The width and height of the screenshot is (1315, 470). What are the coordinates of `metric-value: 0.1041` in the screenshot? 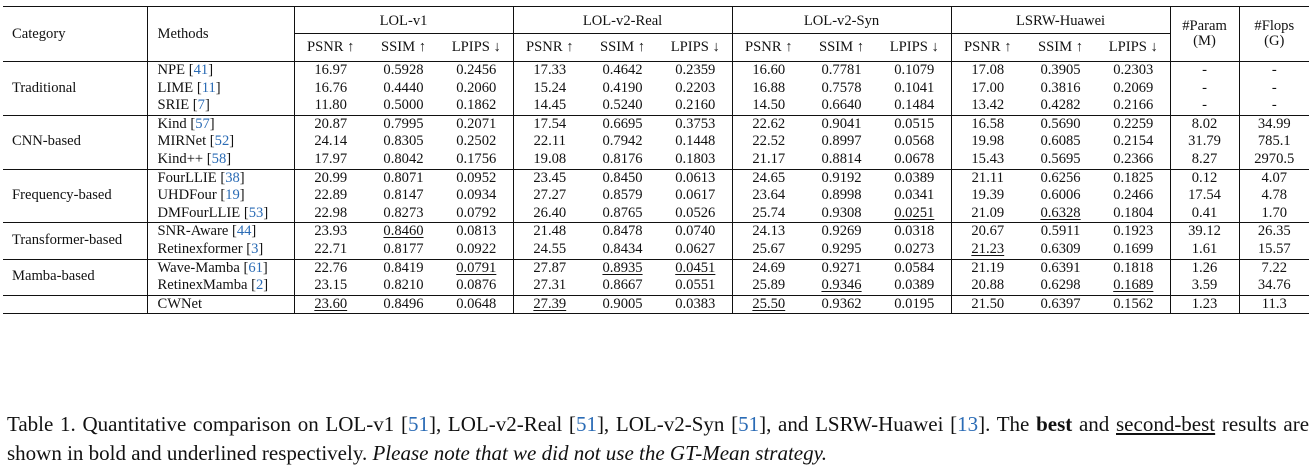 It's located at (914, 87).